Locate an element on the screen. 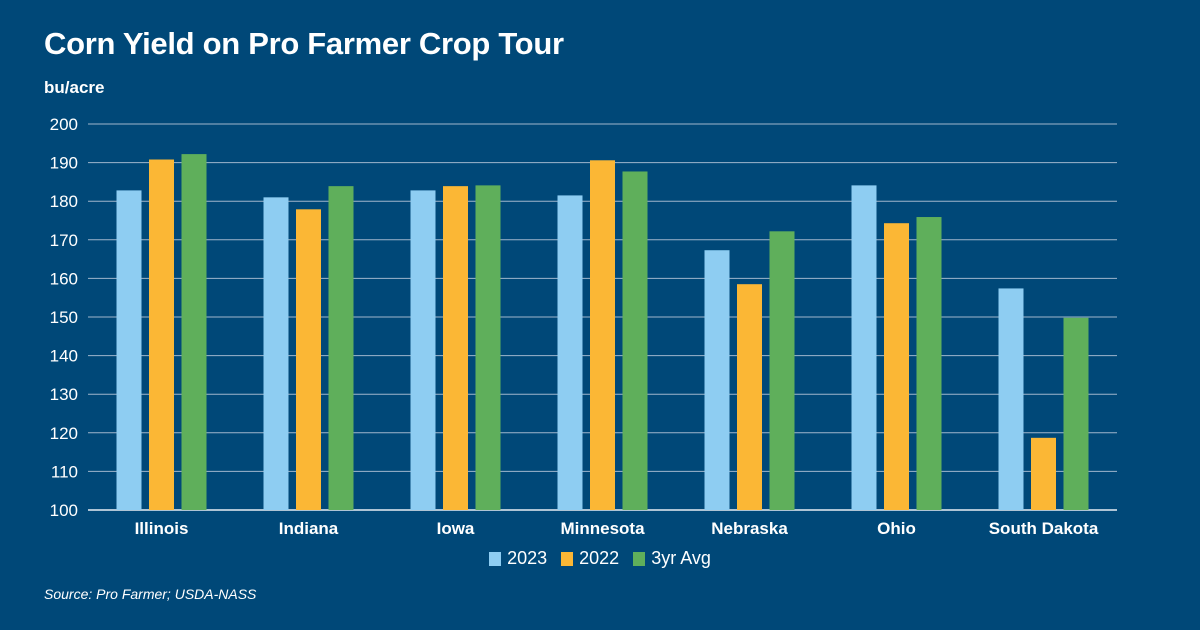 The height and width of the screenshot is (630, 1200). x-tick-label: Ohio is located at coordinates (896, 528).